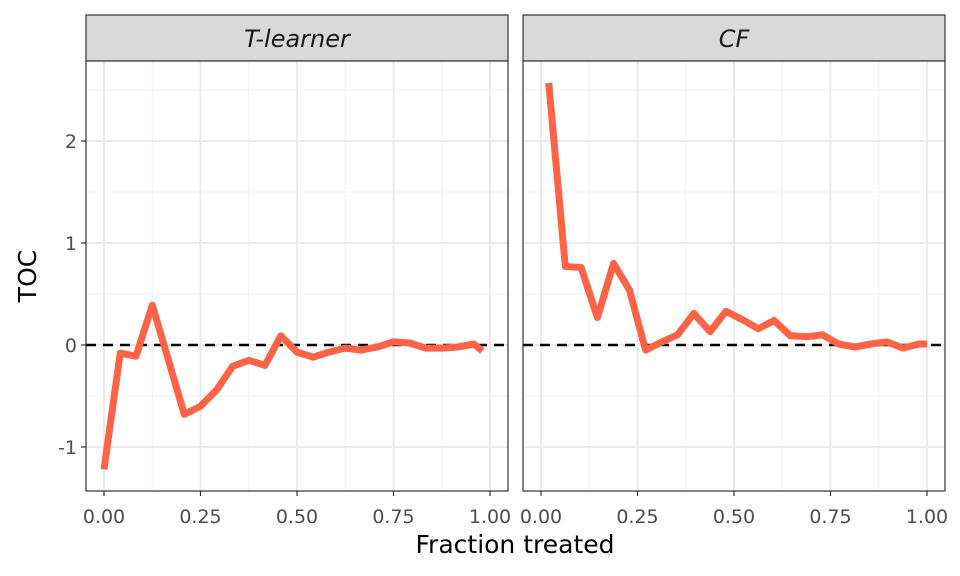  What do you see at coordinates (71, 244) in the screenshot?
I see `y-tick-label: 1` at bounding box center [71, 244].